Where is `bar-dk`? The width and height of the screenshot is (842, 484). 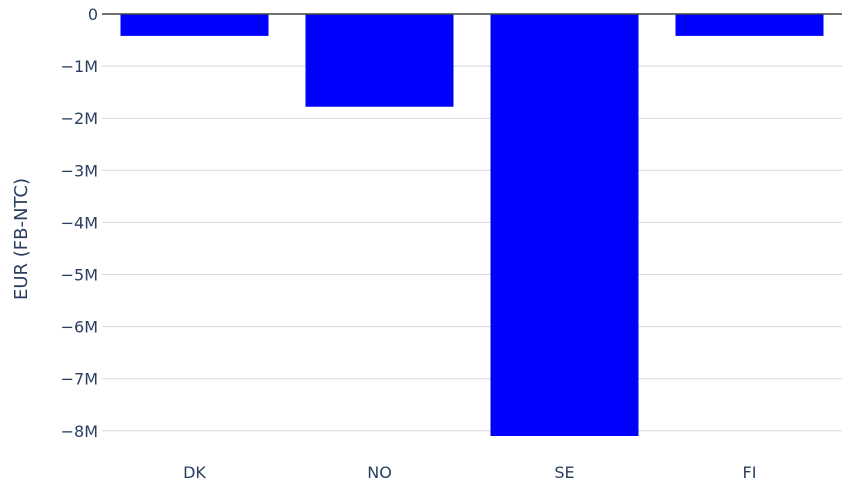
bar-dk is located at coordinates (194, 25).